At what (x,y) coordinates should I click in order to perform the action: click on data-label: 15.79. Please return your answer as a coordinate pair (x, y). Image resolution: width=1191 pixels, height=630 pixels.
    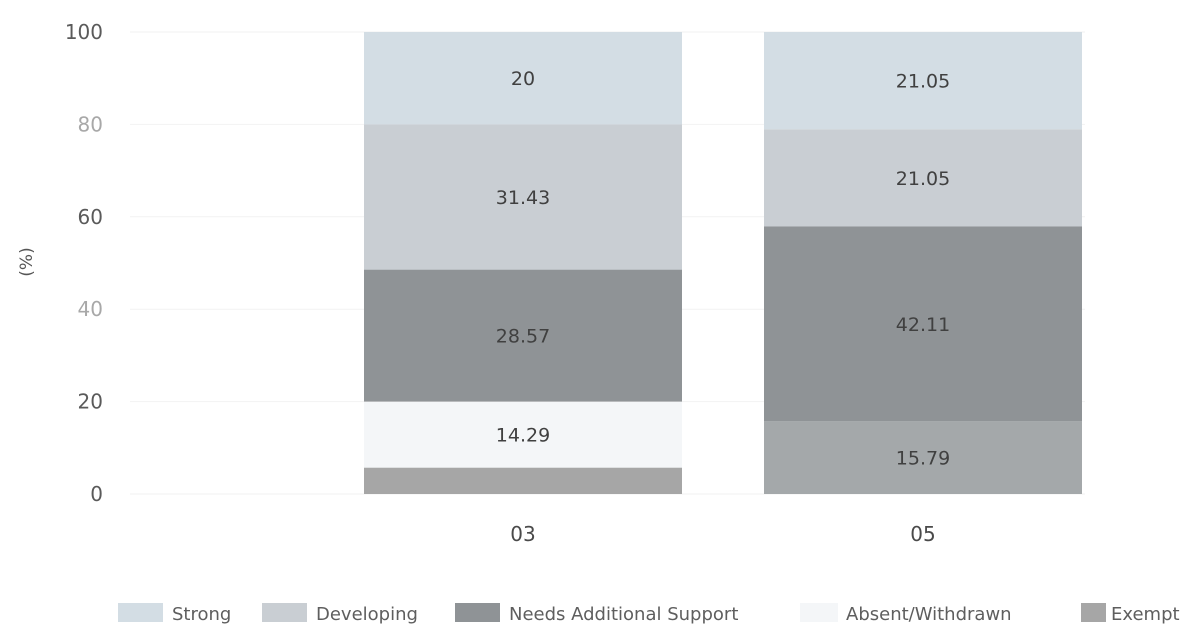
    Looking at the image, I should click on (923, 459).